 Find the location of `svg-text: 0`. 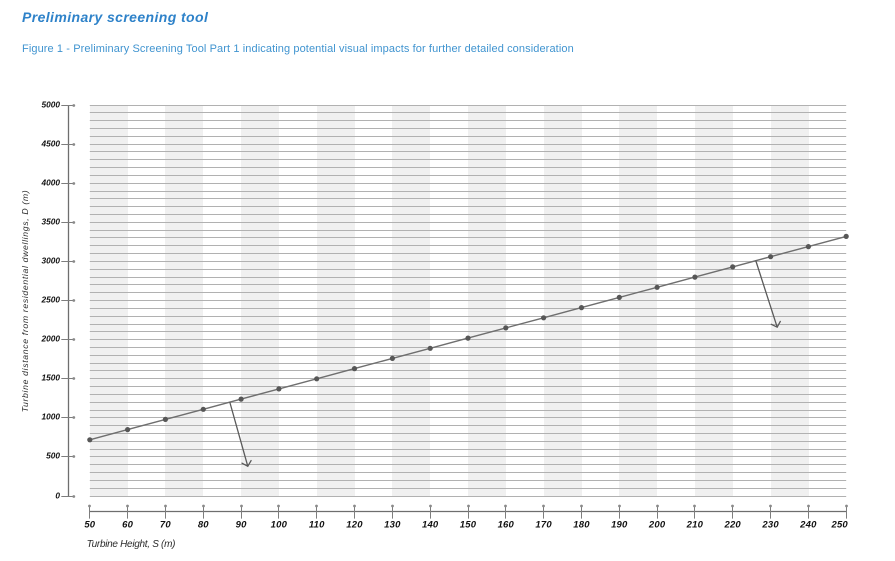

svg-text: 0 is located at coordinates (57, 496).